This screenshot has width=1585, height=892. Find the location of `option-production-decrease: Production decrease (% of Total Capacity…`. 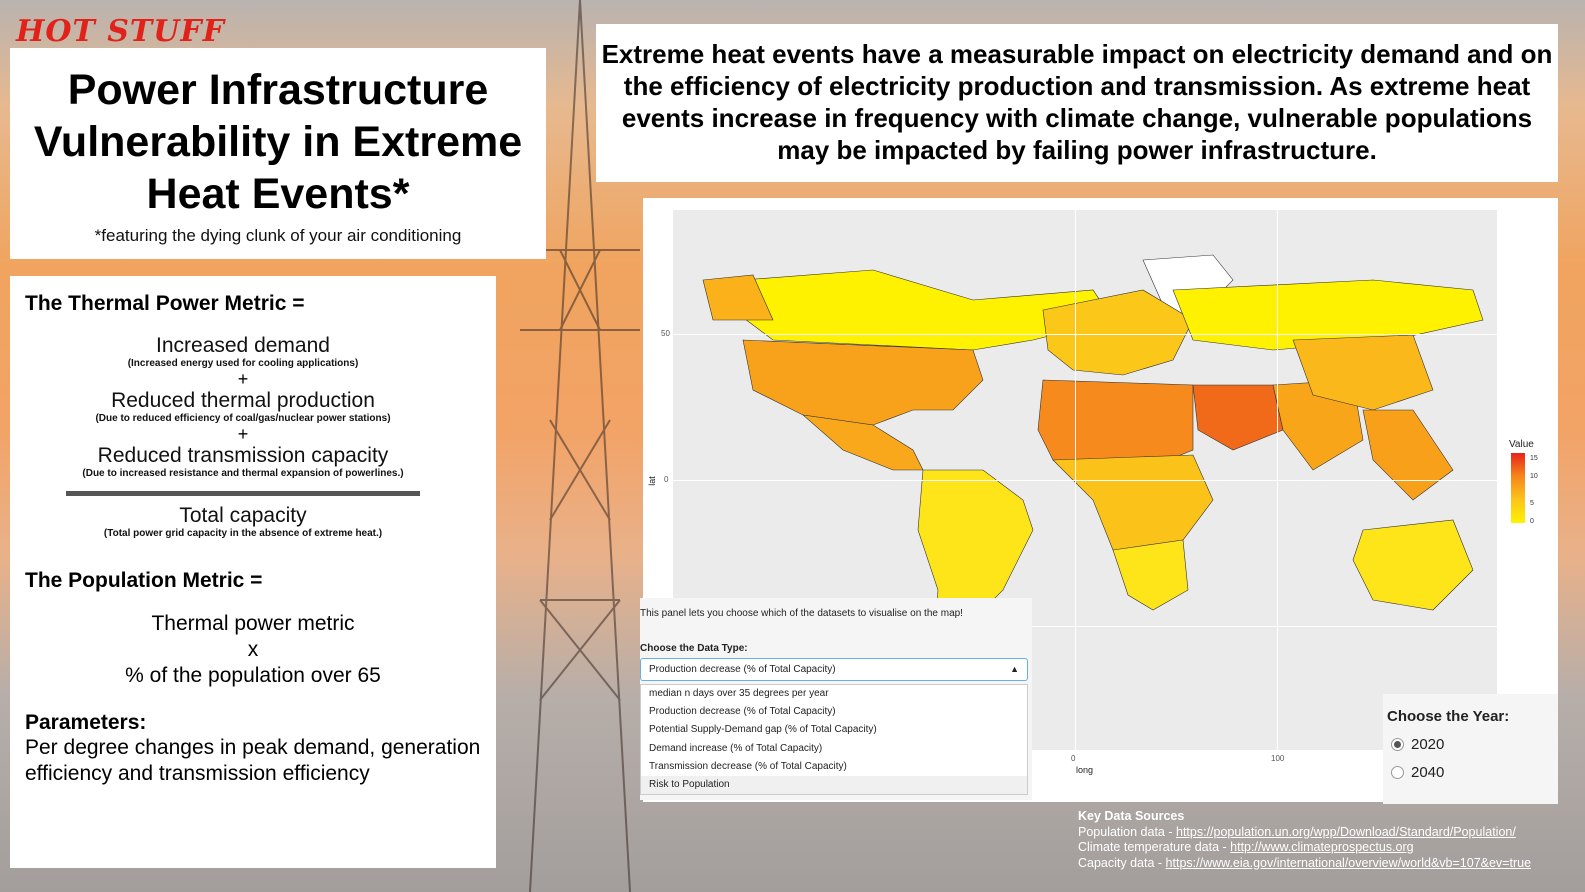

option-production-decrease: Production decrease (% of Total Capacity… is located at coordinates (742, 712).